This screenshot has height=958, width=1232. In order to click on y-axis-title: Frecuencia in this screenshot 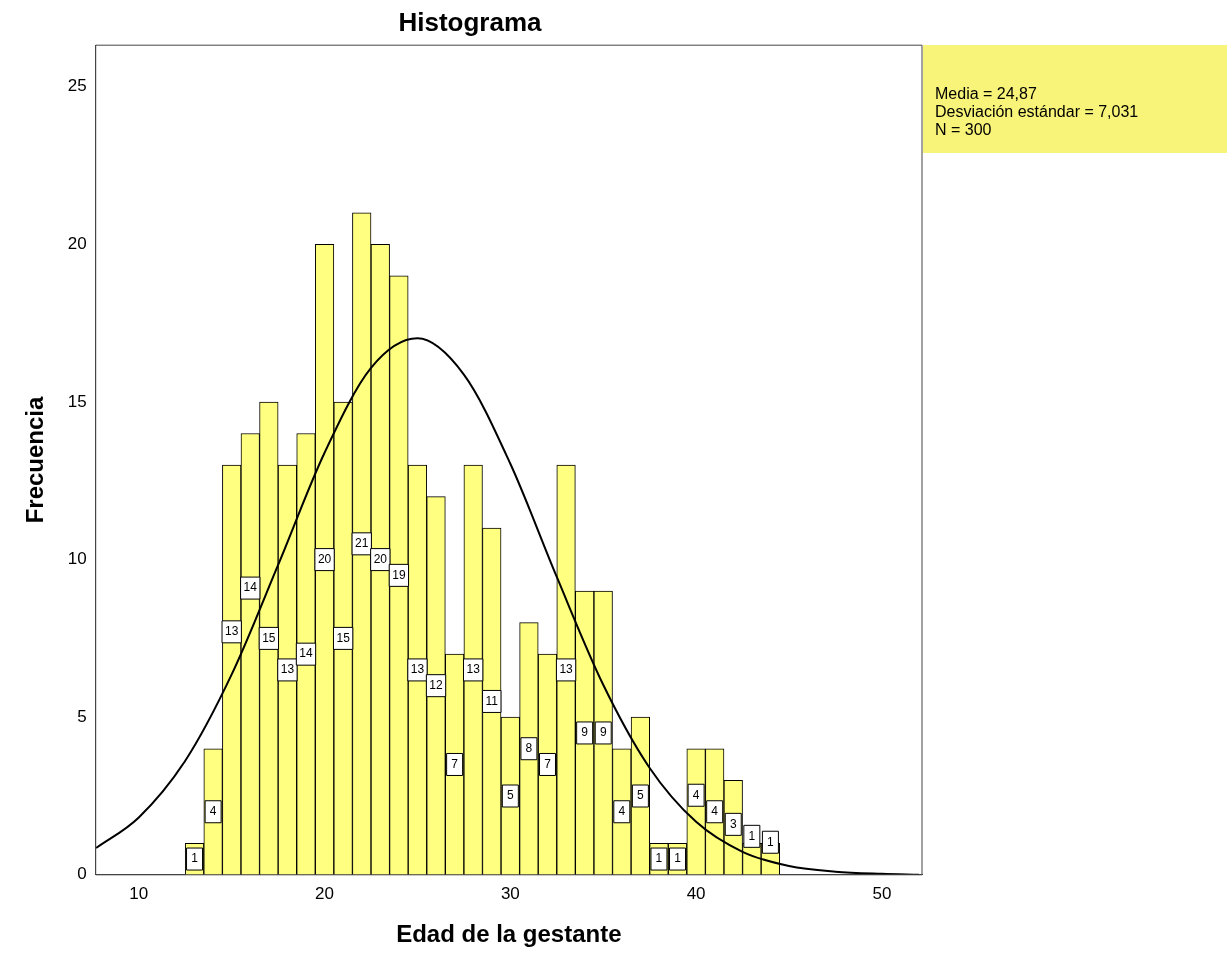, I will do `click(35, 459)`.